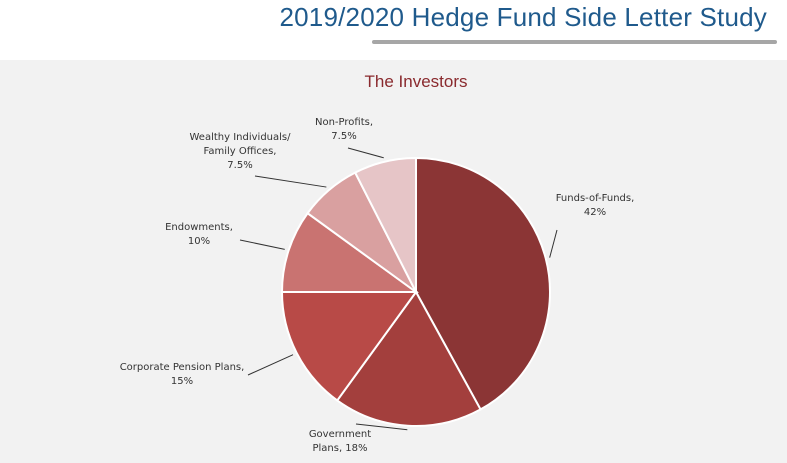  I want to click on slice-label-line: Government, so click(340, 434).